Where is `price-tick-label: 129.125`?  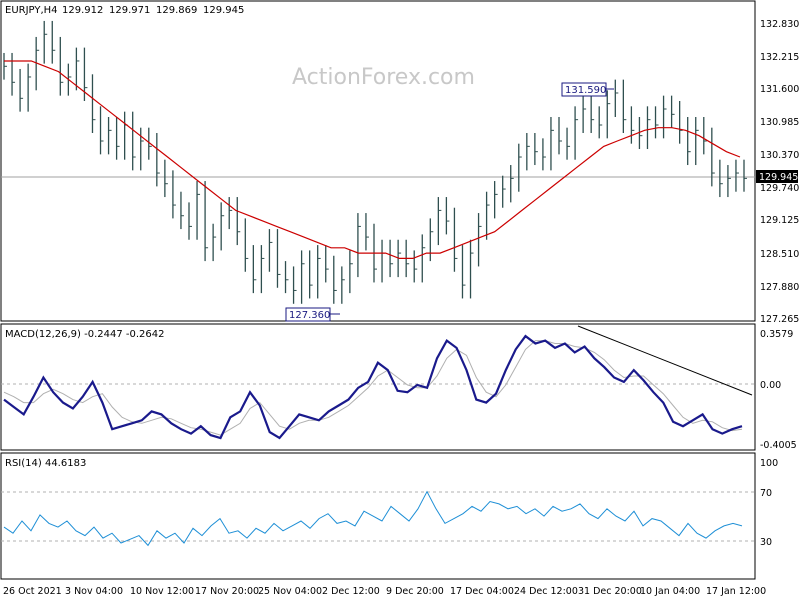 price-tick-label: 129.125 is located at coordinates (779, 220).